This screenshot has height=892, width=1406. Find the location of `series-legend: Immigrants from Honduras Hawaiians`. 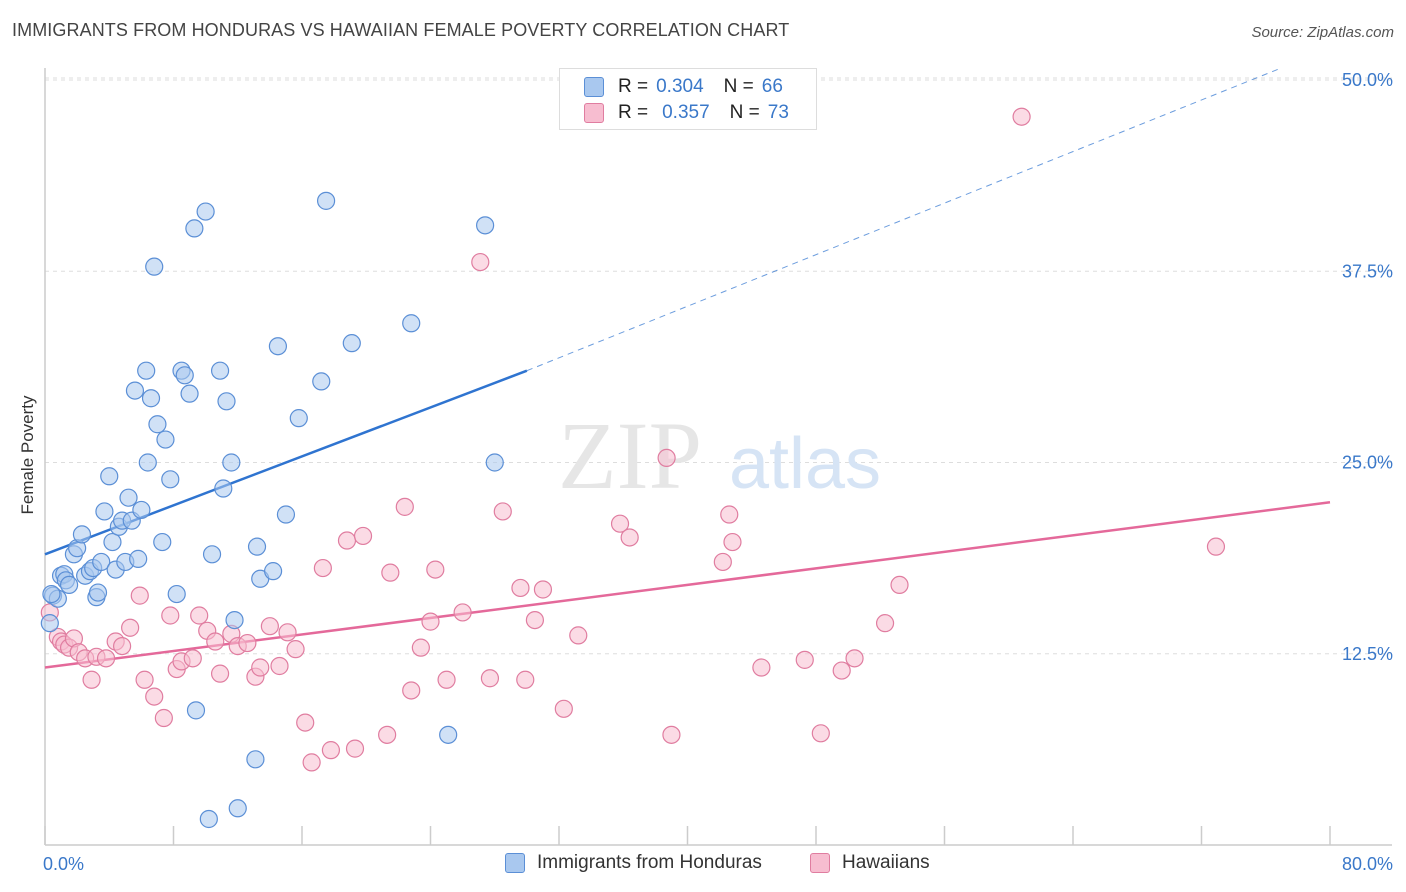

series-legend: Immigrants from Honduras Hawaiians is located at coordinates (703, 865).